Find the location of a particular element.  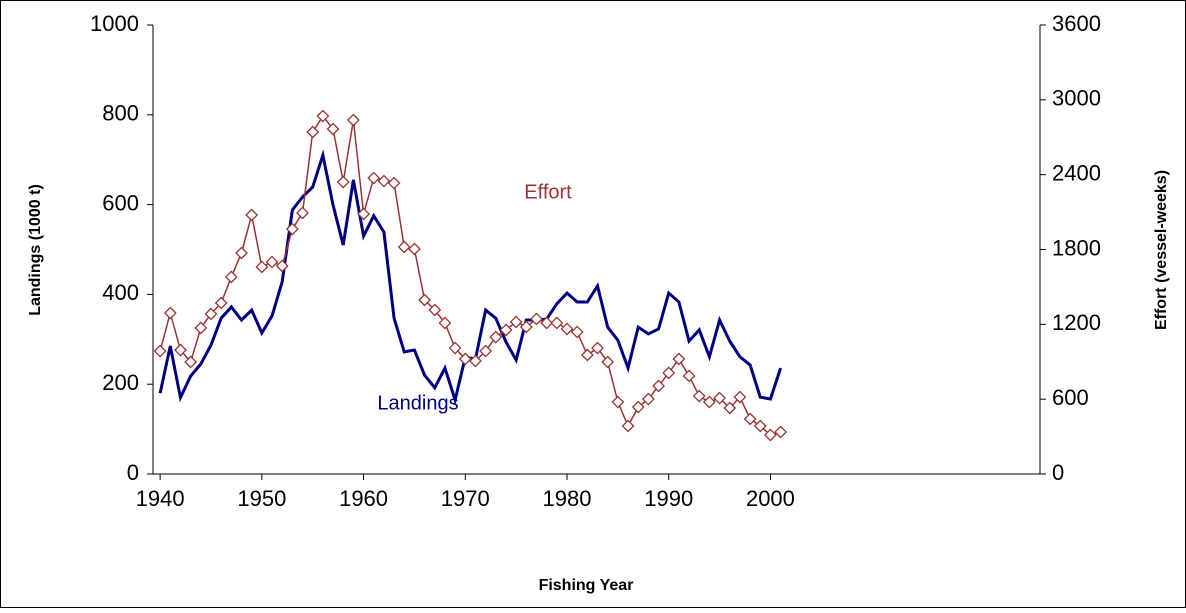

series-label: Landings is located at coordinates (417, 403).